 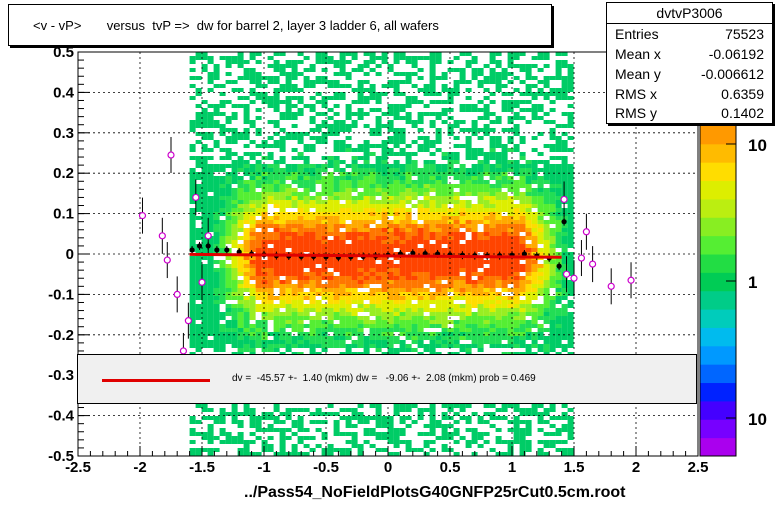 I want to click on open-profile-point, so click(x=574, y=278).